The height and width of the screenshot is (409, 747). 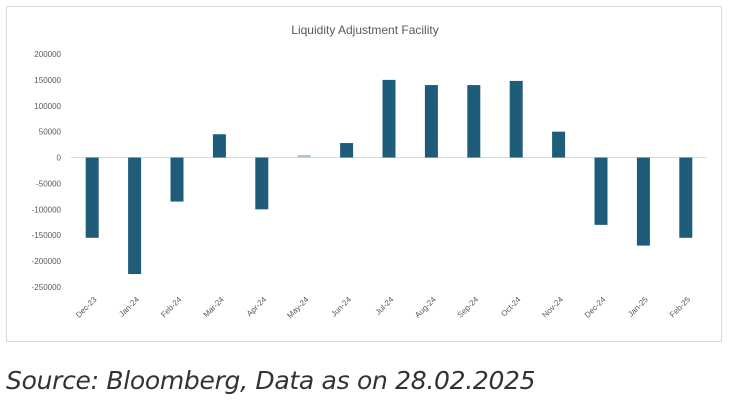 I want to click on y-tick-label: -250000, so click(x=47, y=287).